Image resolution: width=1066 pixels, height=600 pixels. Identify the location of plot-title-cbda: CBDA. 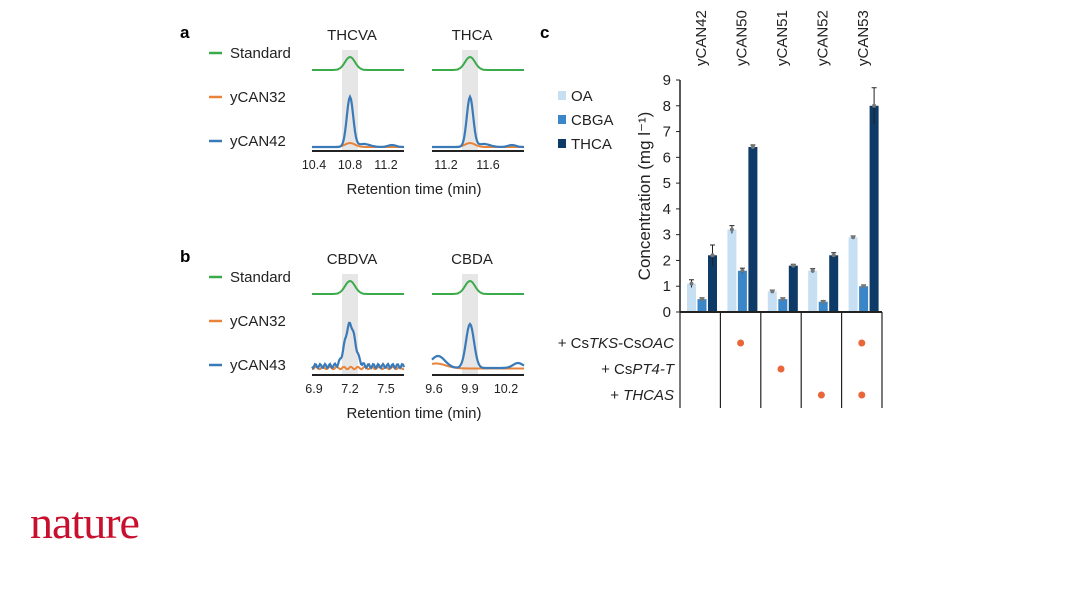
(472, 259).